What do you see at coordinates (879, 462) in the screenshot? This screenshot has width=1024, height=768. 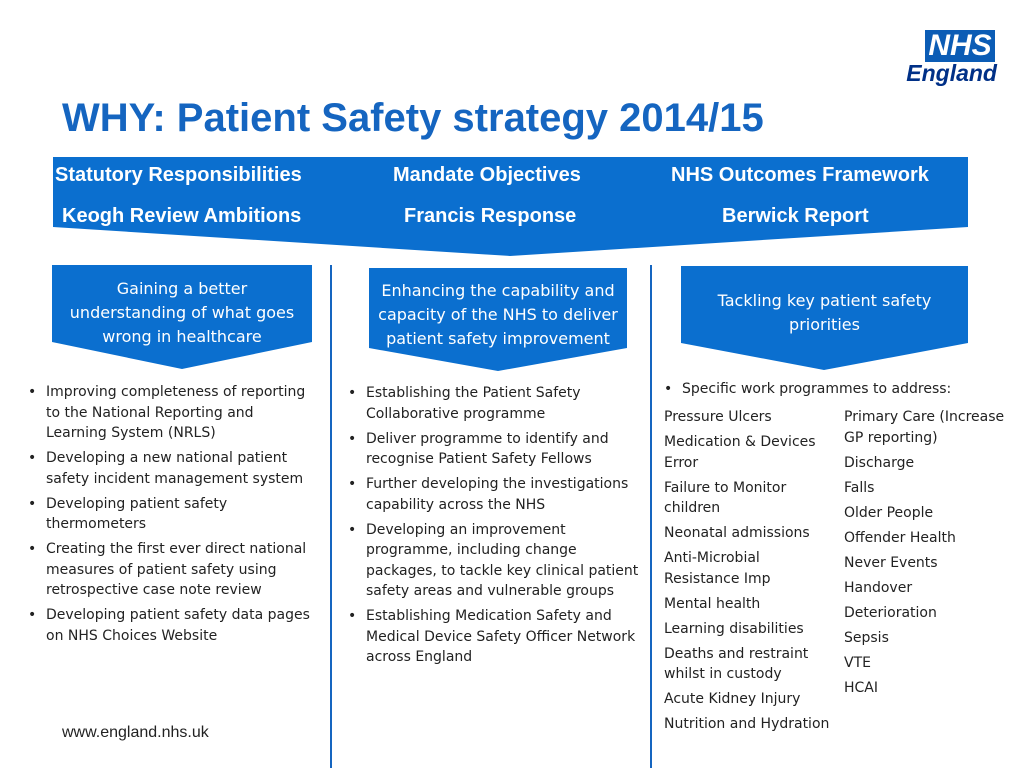 I see `list-item: Discharge` at bounding box center [879, 462].